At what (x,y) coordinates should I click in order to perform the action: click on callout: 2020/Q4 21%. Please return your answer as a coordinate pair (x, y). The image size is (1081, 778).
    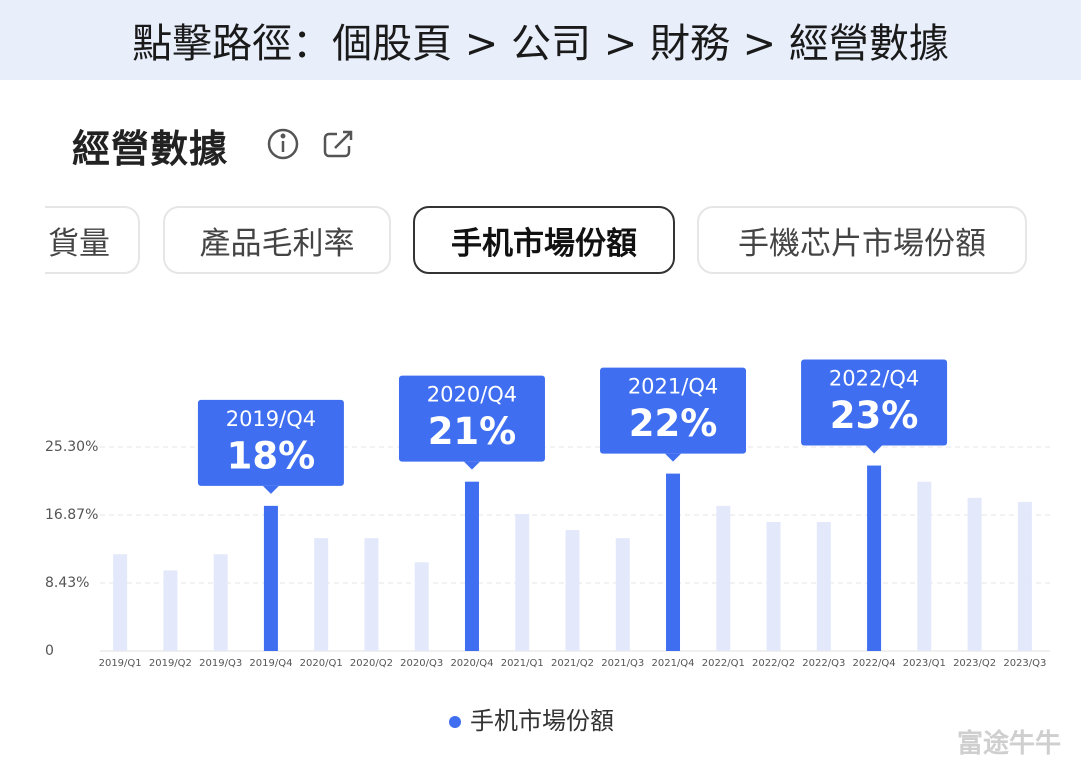
    Looking at the image, I should click on (471, 422).